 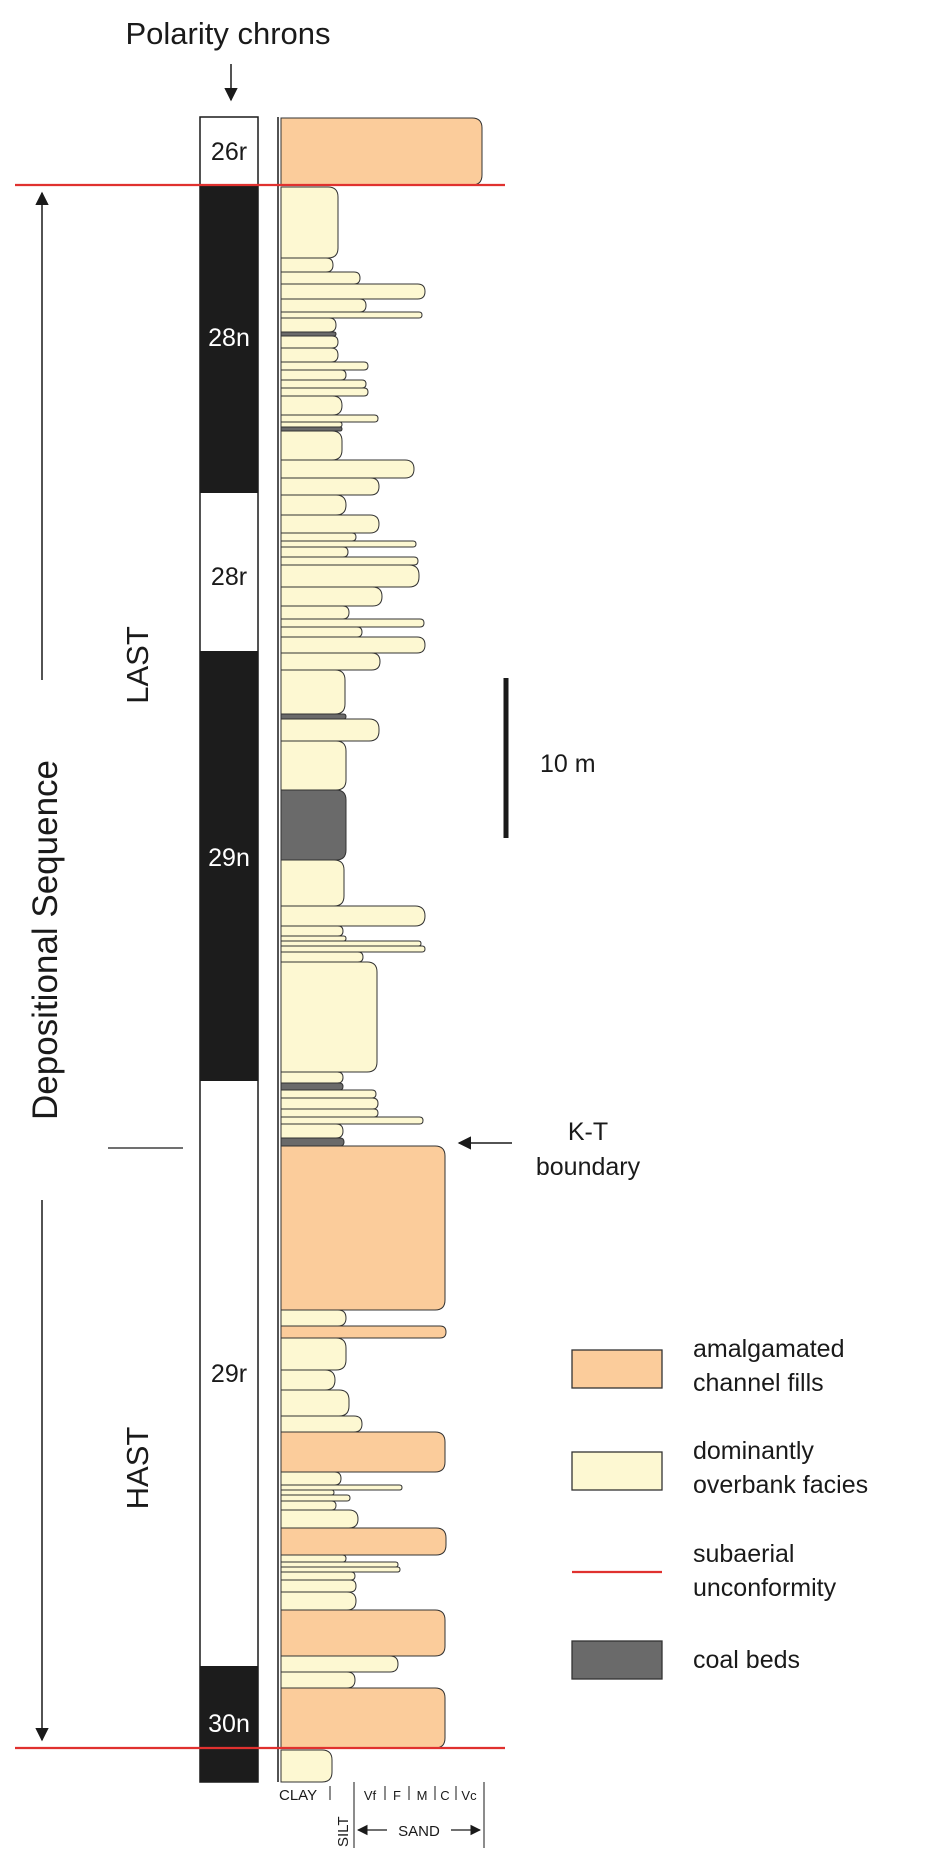 What do you see at coordinates (370, 1795) in the screenshot?
I see `grain-vf-label: Vf` at bounding box center [370, 1795].